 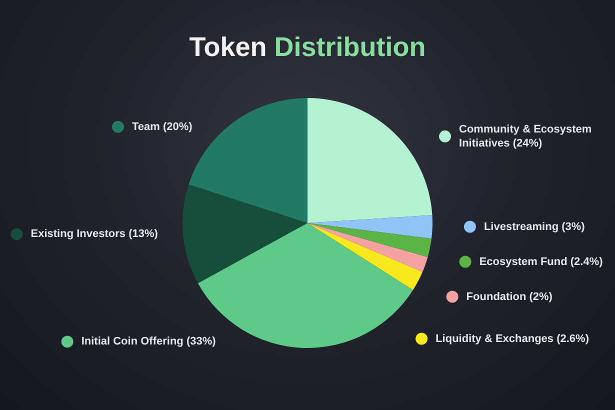 I want to click on legend-label: Foundation (2%), so click(x=509, y=296).